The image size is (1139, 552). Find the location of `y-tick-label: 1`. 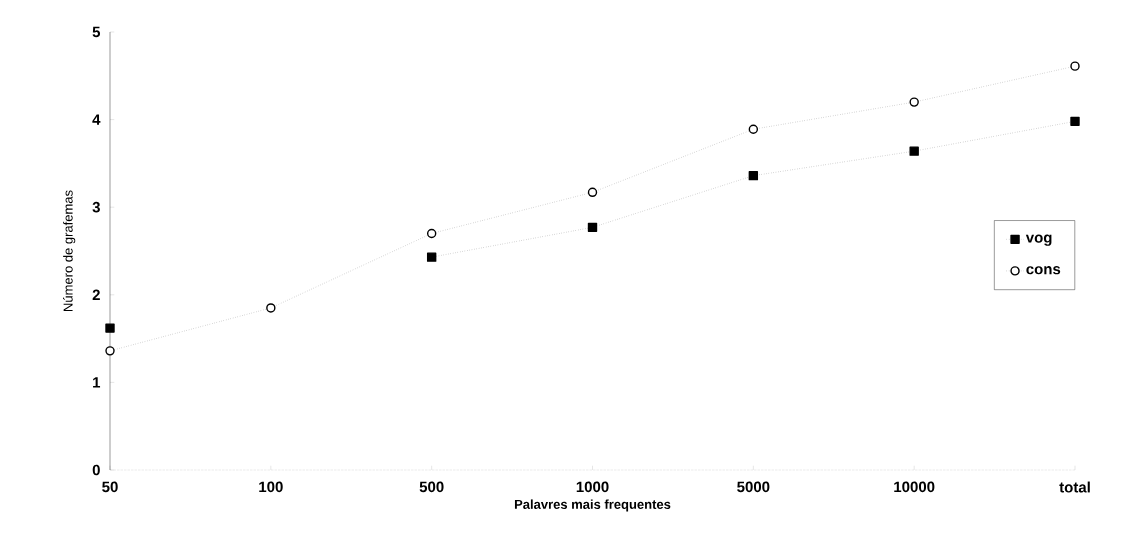

y-tick-label: 1 is located at coordinates (97, 382).